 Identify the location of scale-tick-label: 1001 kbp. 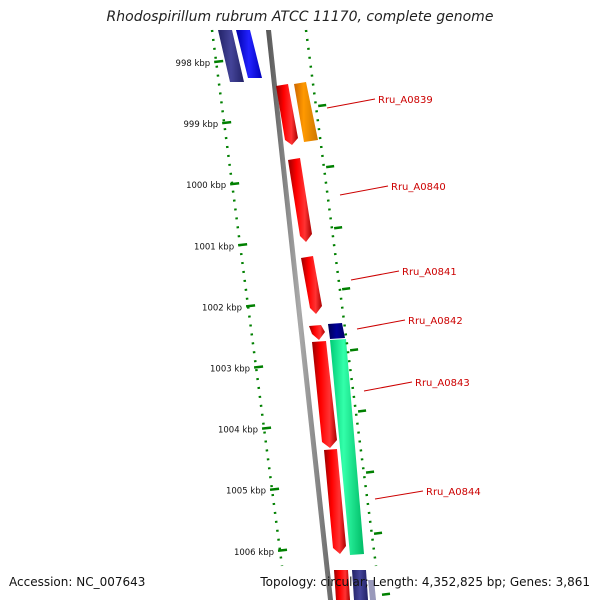
(214, 247).